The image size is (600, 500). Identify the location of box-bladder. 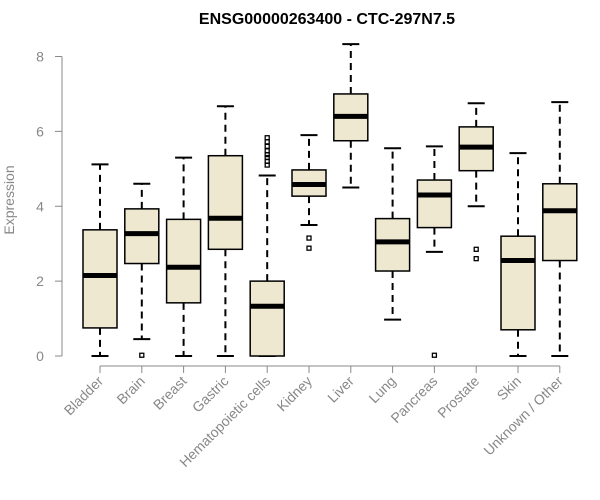
(100, 260).